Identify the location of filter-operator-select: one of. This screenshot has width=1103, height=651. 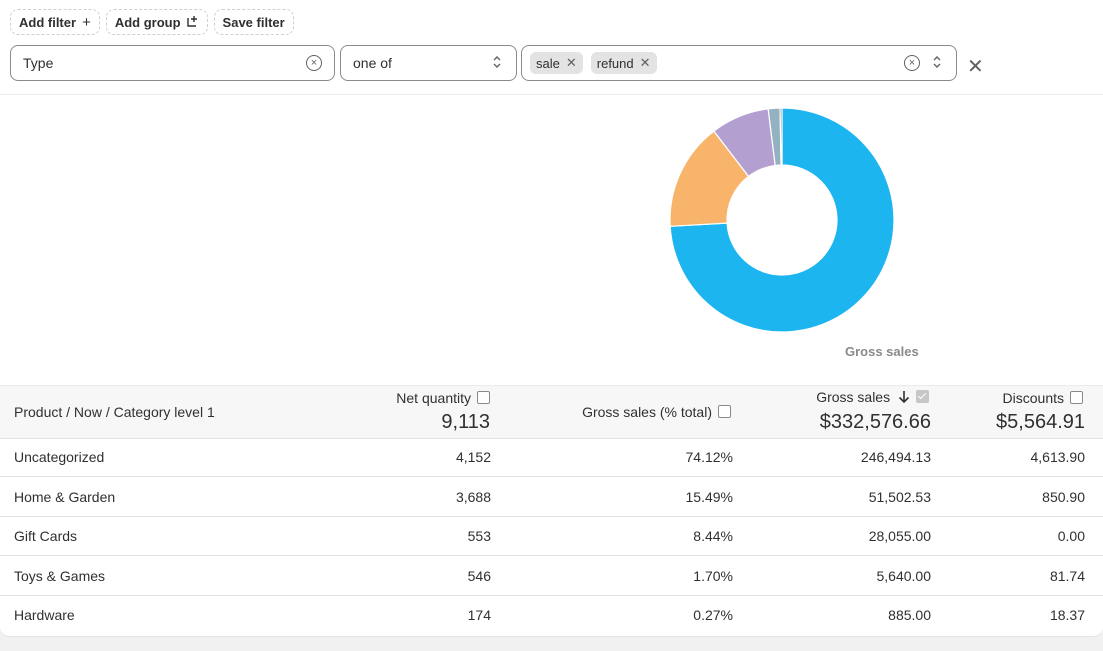
(428, 63).